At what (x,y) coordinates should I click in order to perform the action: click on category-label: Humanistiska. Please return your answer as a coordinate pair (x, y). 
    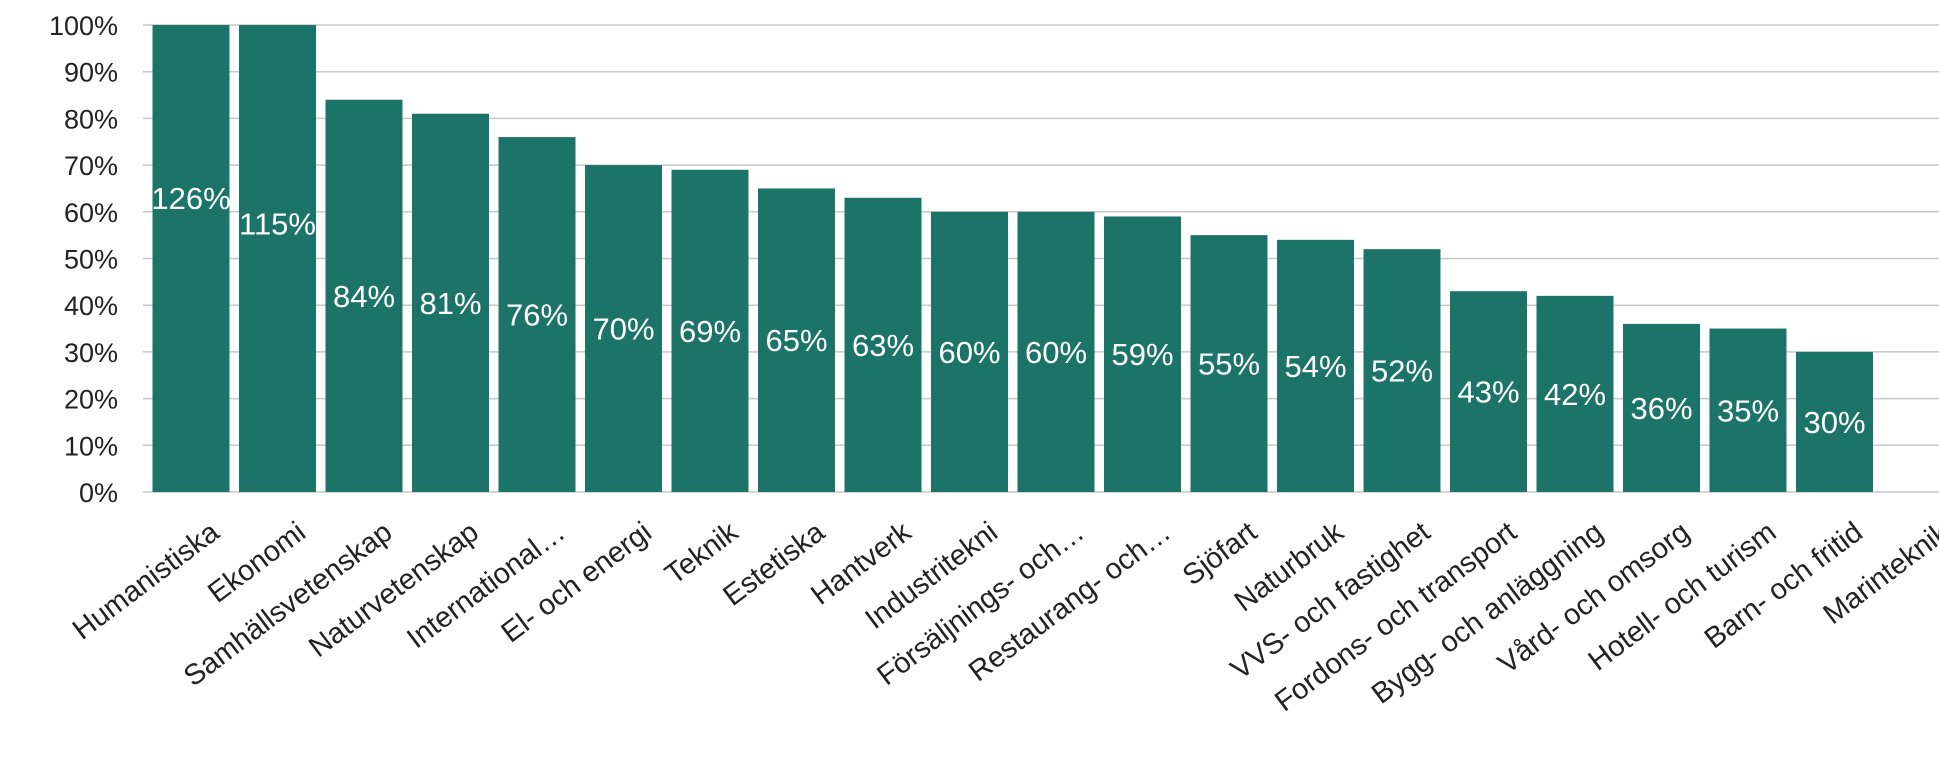
    Looking at the image, I should click on (146, 581).